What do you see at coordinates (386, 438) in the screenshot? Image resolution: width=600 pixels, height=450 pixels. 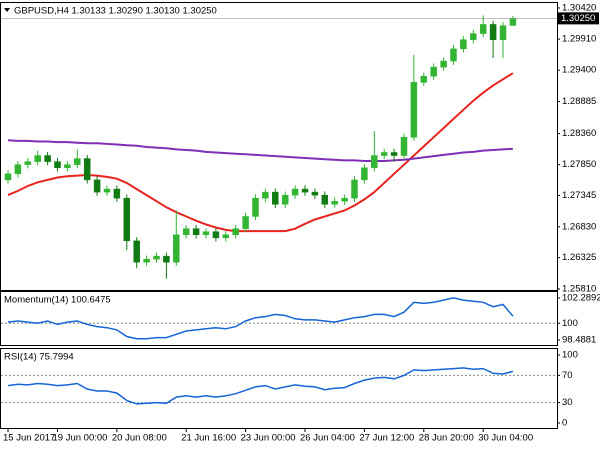 I see `x-tick-label: 27 Jun 12:00` at bounding box center [386, 438].